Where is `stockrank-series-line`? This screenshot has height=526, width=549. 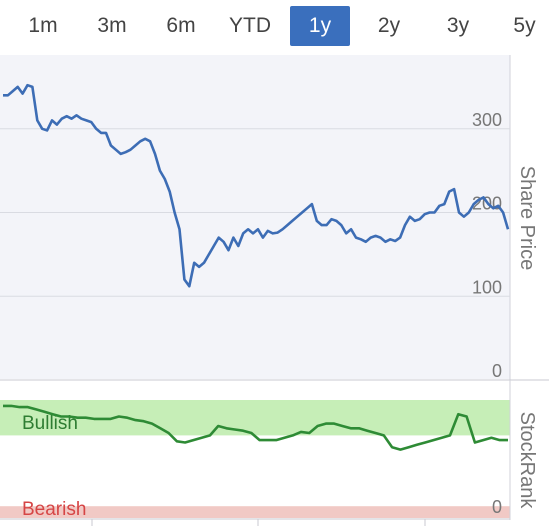 stockrank-series-line is located at coordinates (255, 427).